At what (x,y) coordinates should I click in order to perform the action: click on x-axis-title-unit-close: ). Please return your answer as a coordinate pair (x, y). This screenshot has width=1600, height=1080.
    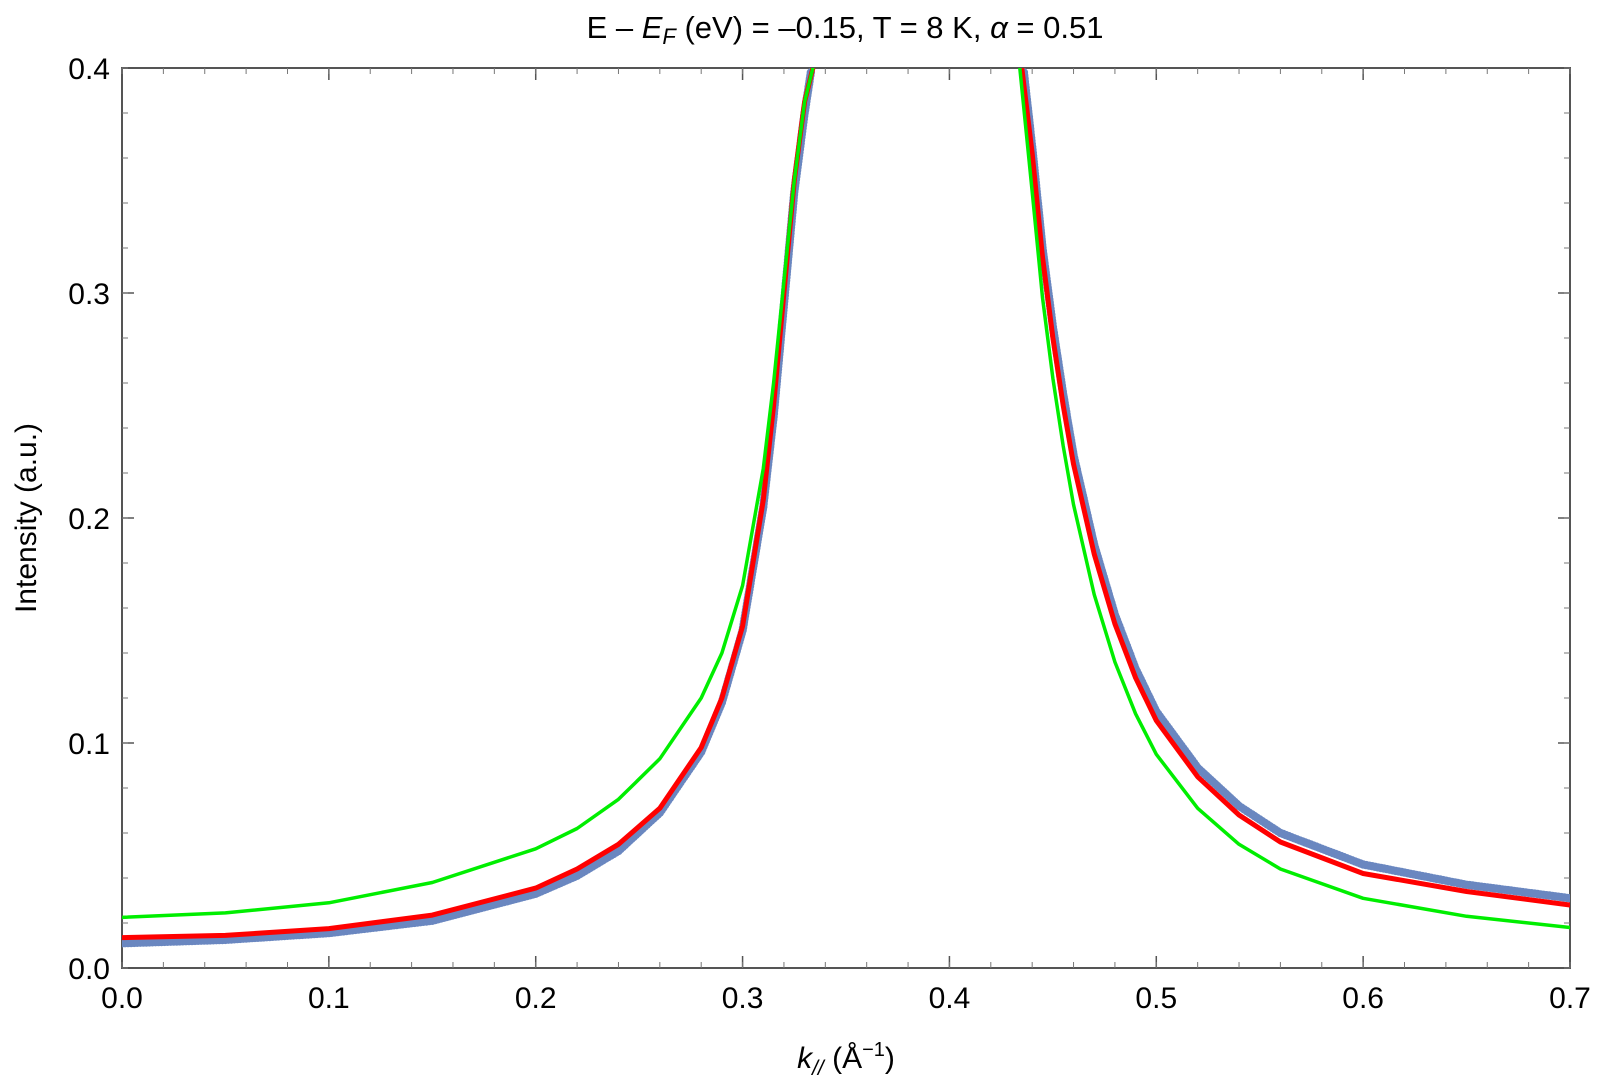
    Looking at the image, I should click on (890, 1058).